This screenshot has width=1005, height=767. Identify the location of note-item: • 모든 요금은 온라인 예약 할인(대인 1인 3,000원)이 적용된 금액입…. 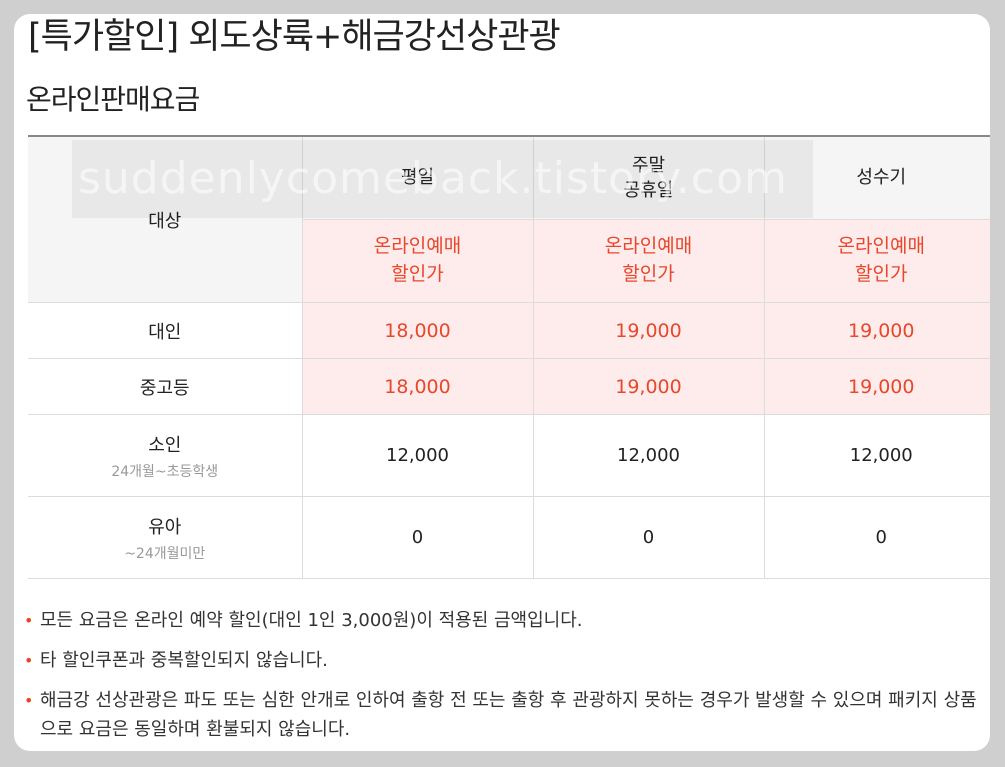
(504, 620).